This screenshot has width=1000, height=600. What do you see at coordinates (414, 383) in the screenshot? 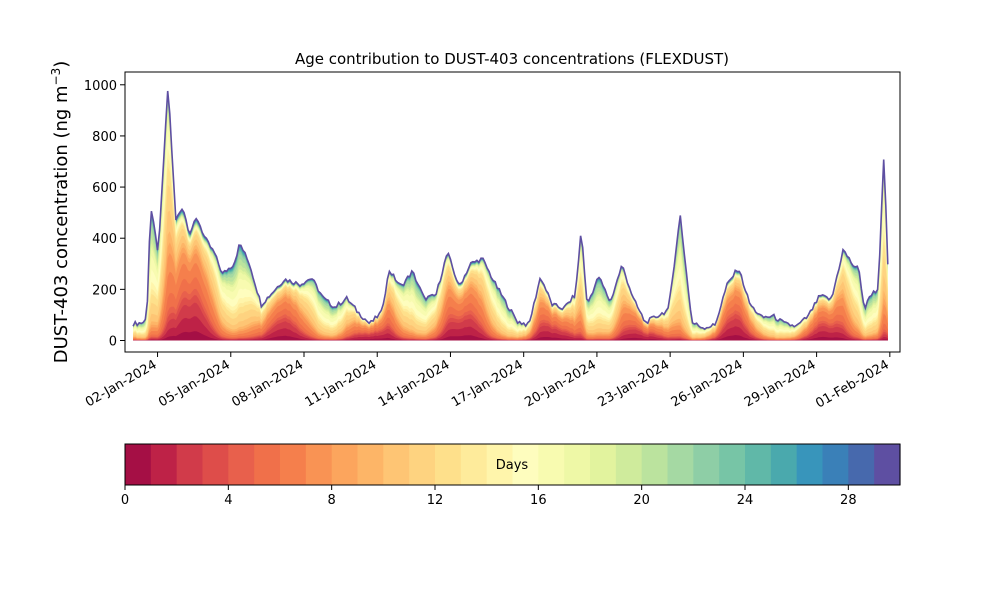
I see `x-tick-label-4: 14-Jan-2024` at bounding box center [414, 383].